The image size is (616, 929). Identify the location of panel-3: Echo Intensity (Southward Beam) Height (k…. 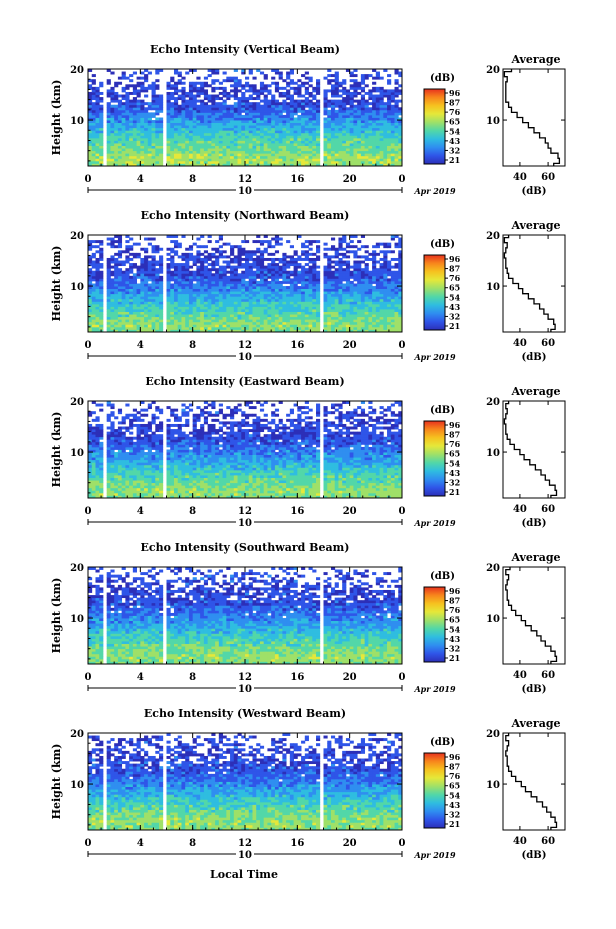
(308, 618).